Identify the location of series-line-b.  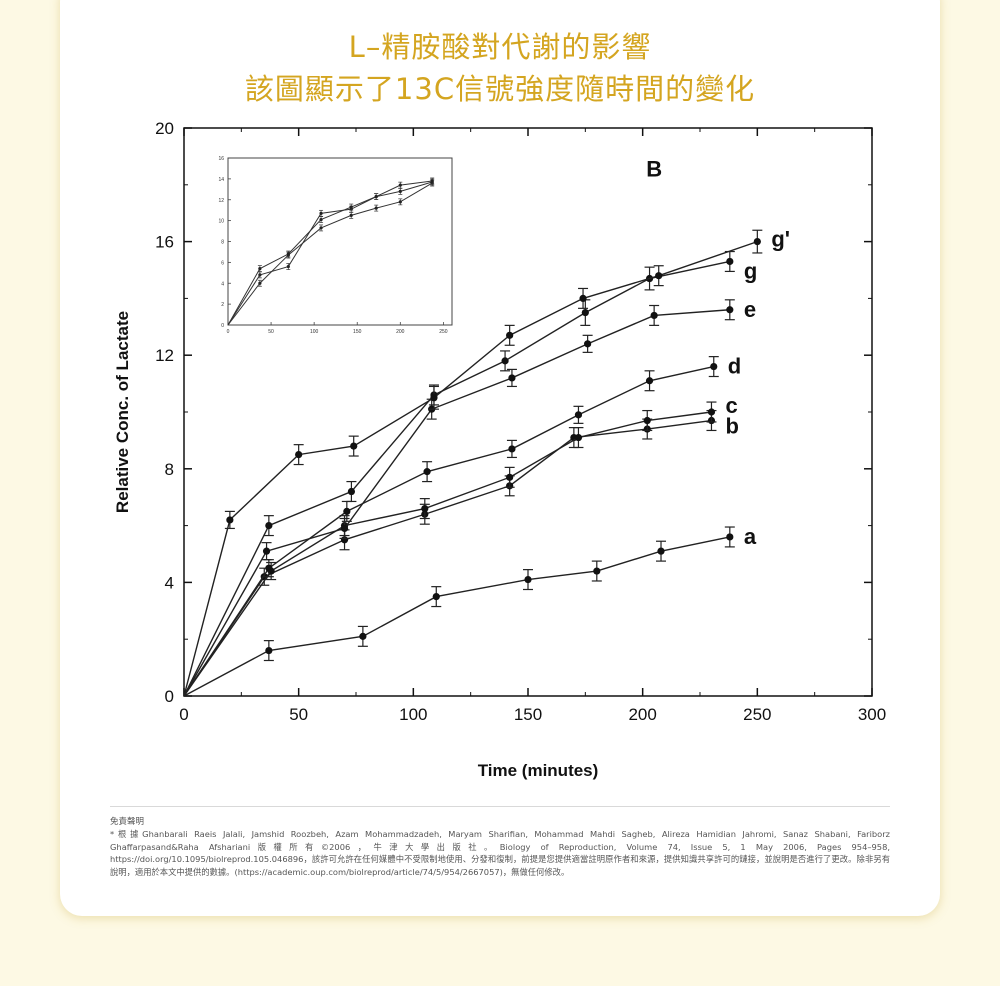
(447, 558).